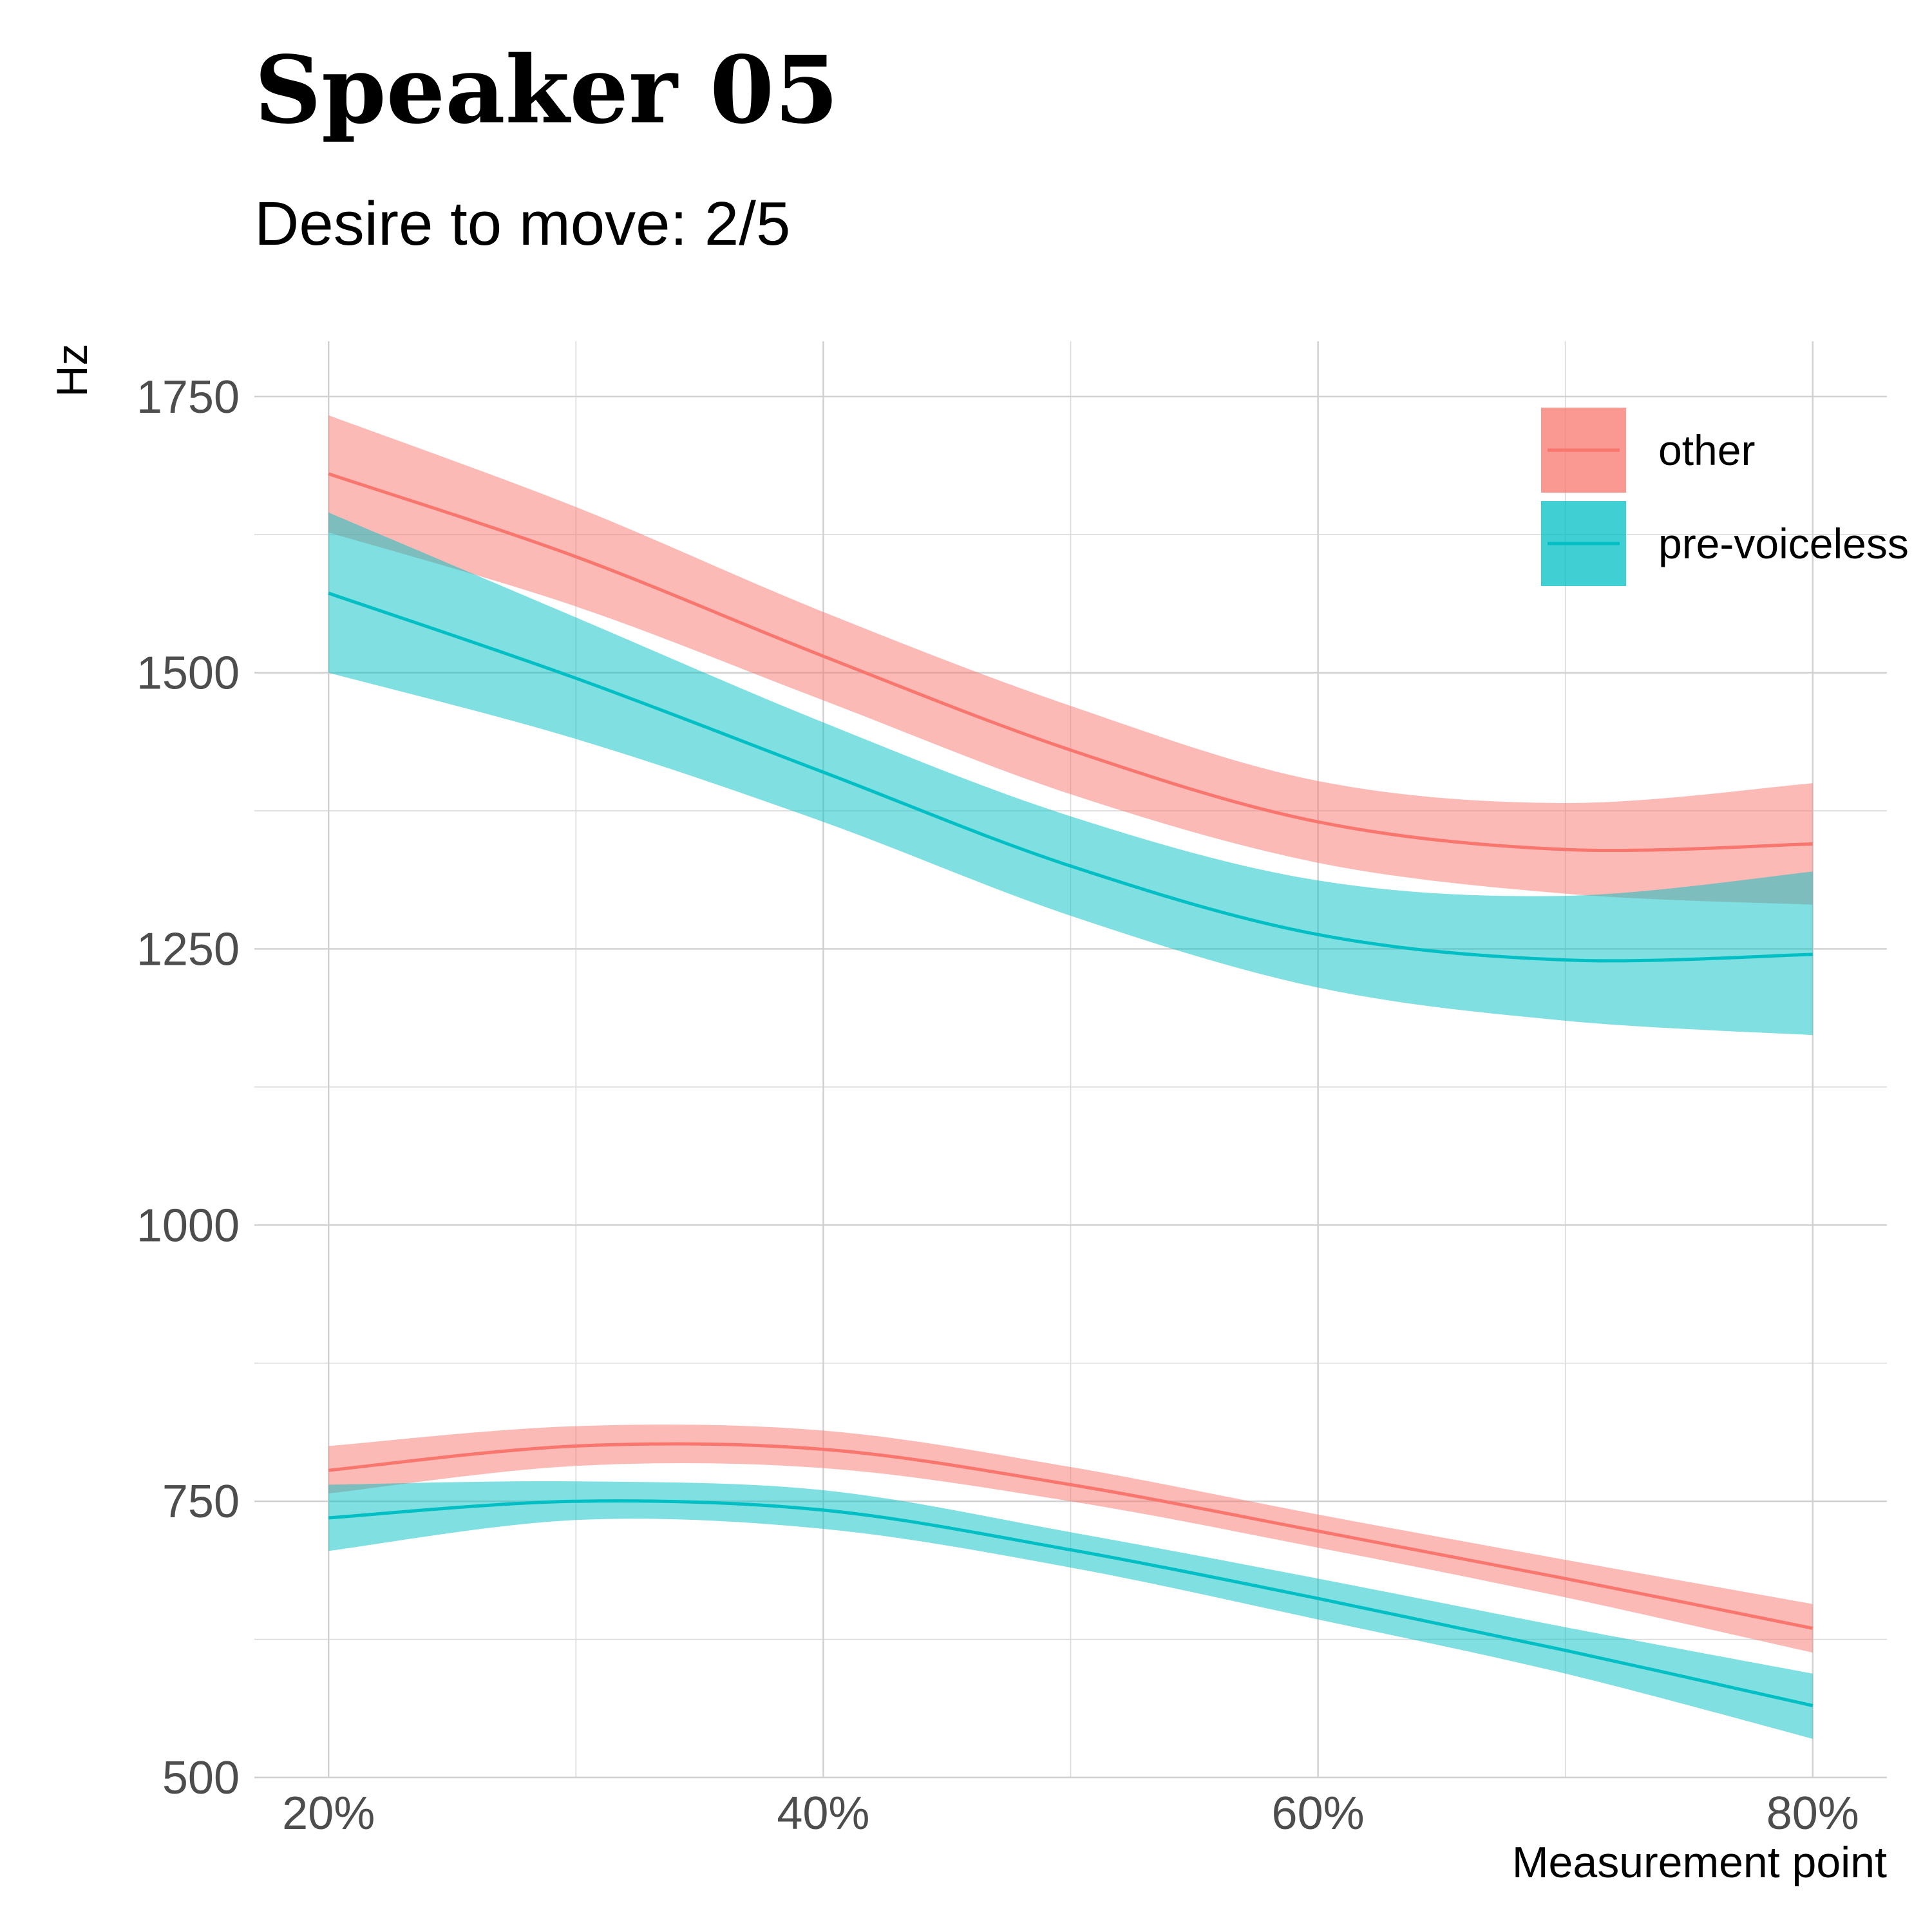 This screenshot has width=1932, height=1932. What do you see at coordinates (823, 1814) in the screenshot?
I see `x-tick-label: 40%` at bounding box center [823, 1814].